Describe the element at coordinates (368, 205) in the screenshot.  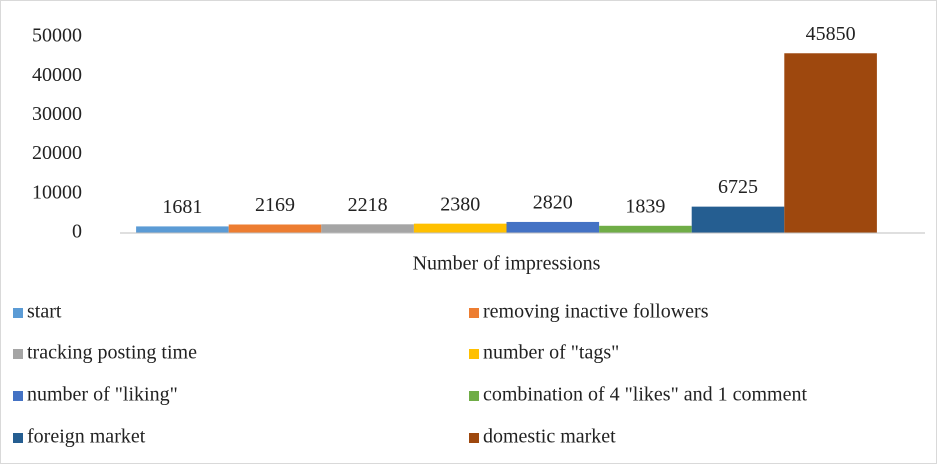
I see `data-label: 2218` at that location.